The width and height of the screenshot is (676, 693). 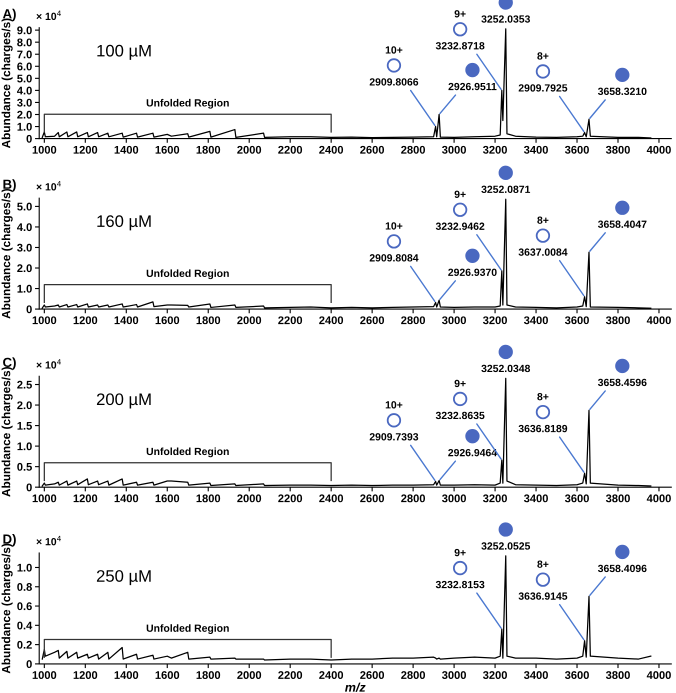 What do you see at coordinates (622, 92) in the screenshot?
I see `annotation: 3658.3210` at bounding box center [622, 92].